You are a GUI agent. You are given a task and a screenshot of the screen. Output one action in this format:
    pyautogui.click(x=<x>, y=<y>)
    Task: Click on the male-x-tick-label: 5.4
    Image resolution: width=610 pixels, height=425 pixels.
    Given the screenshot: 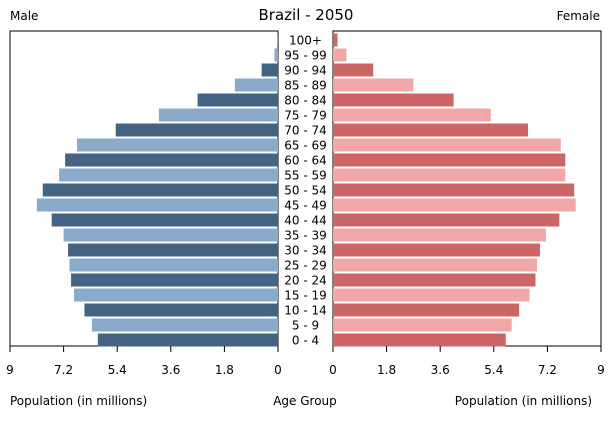 What is the action you would take?
    pyautogui.click(x=117, y=370)
    